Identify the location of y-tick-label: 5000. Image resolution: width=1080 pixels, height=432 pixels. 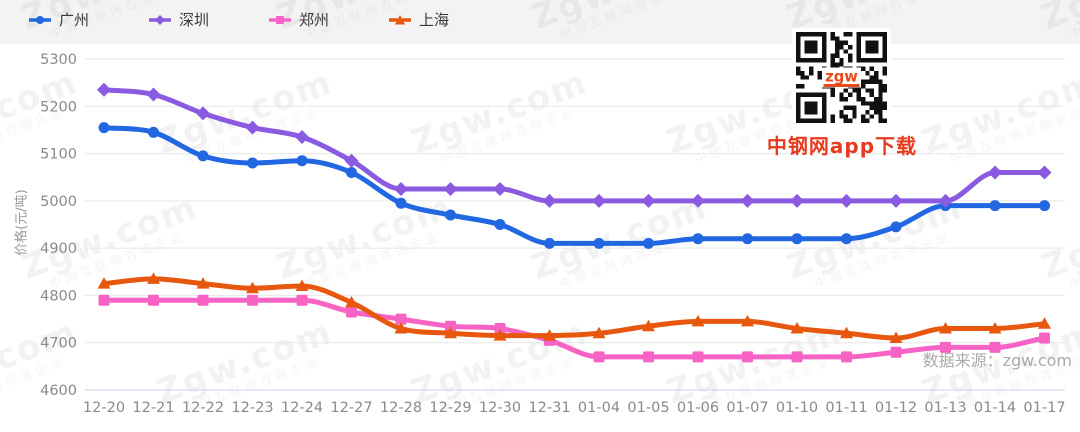
(58, 202).